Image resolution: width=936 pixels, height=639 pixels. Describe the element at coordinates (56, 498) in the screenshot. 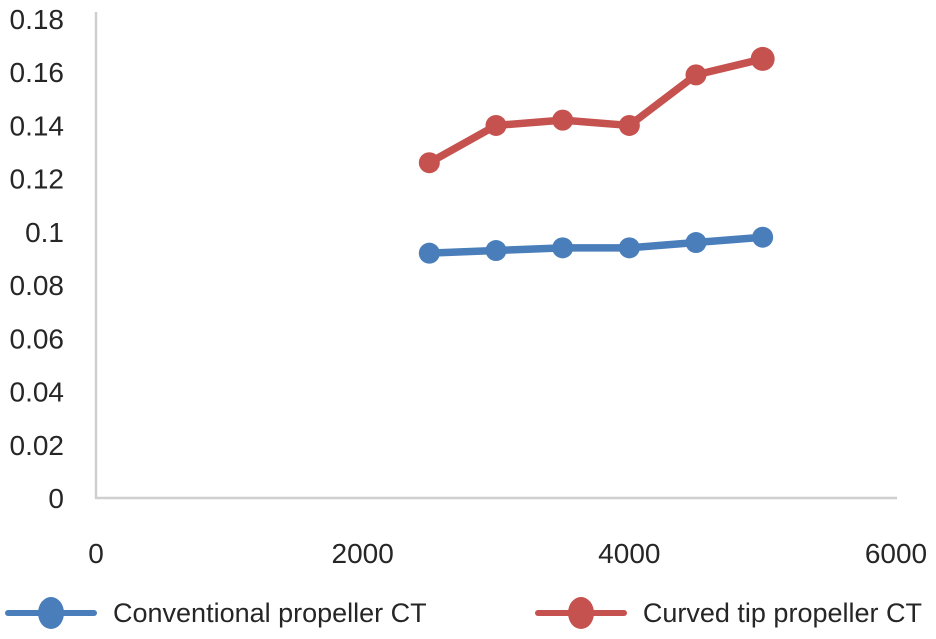

I see `y-axis-tick-label: 0` at that location.